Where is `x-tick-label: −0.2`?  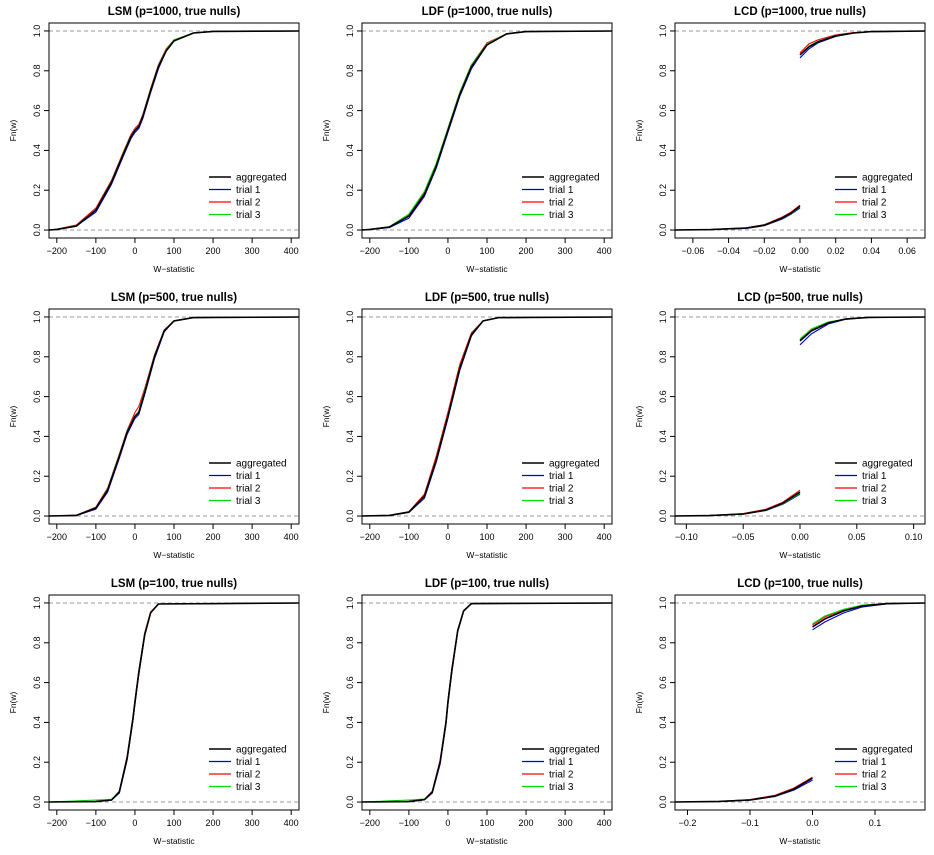 x-tick-label: −0.2 is located at coordinates (688, 823).